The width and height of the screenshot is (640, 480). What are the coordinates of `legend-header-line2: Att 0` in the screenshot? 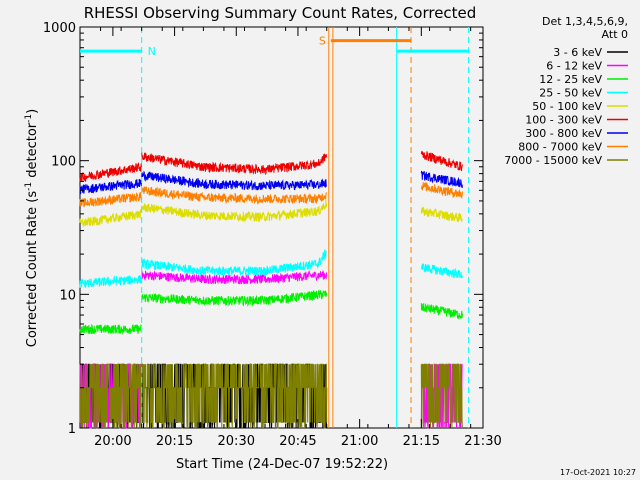 It's located at (615, 34).